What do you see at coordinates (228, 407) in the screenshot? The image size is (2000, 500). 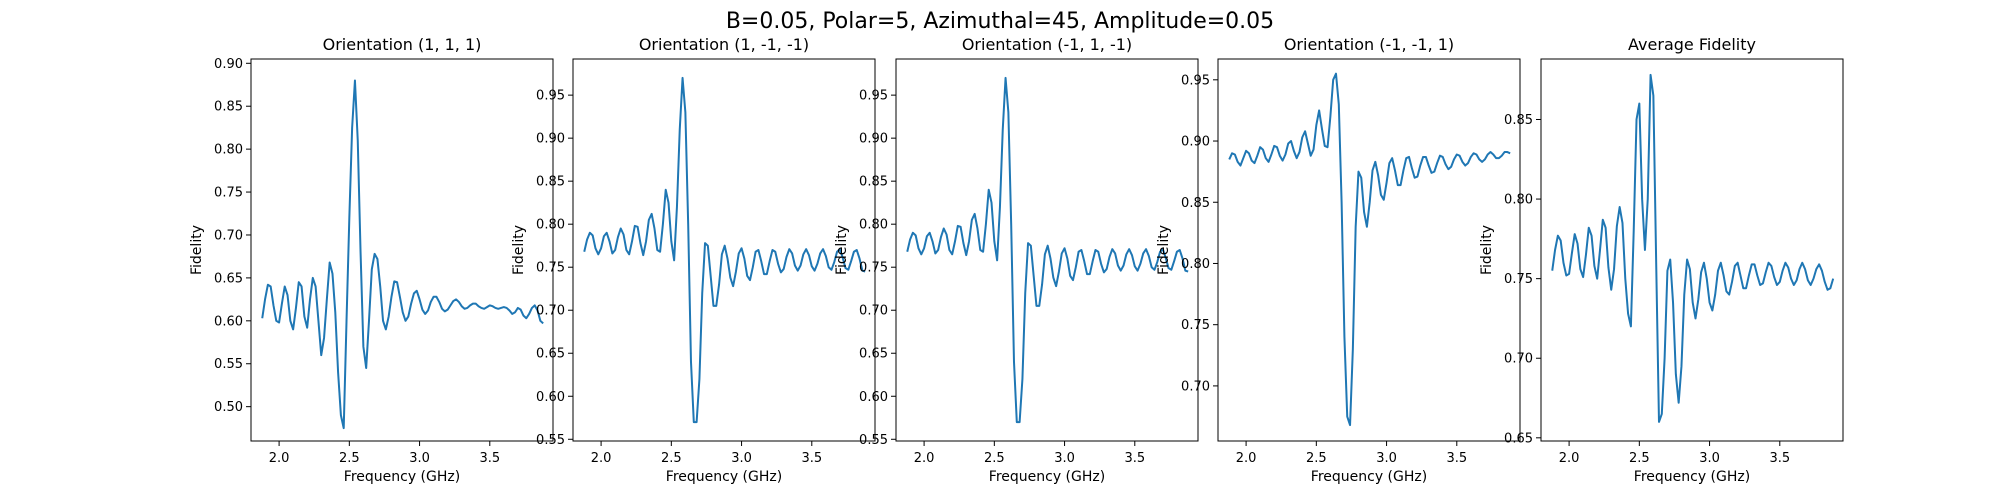 I see `y-tick-label: 0.50` at bounding box center [228, 407].